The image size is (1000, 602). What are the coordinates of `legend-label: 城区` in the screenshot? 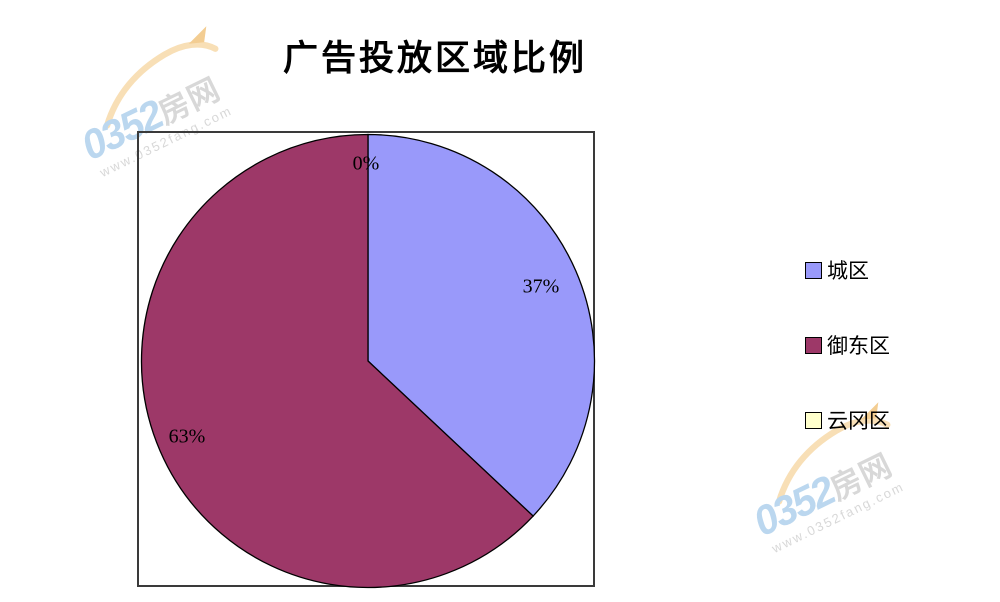 It's located at (848, 271).